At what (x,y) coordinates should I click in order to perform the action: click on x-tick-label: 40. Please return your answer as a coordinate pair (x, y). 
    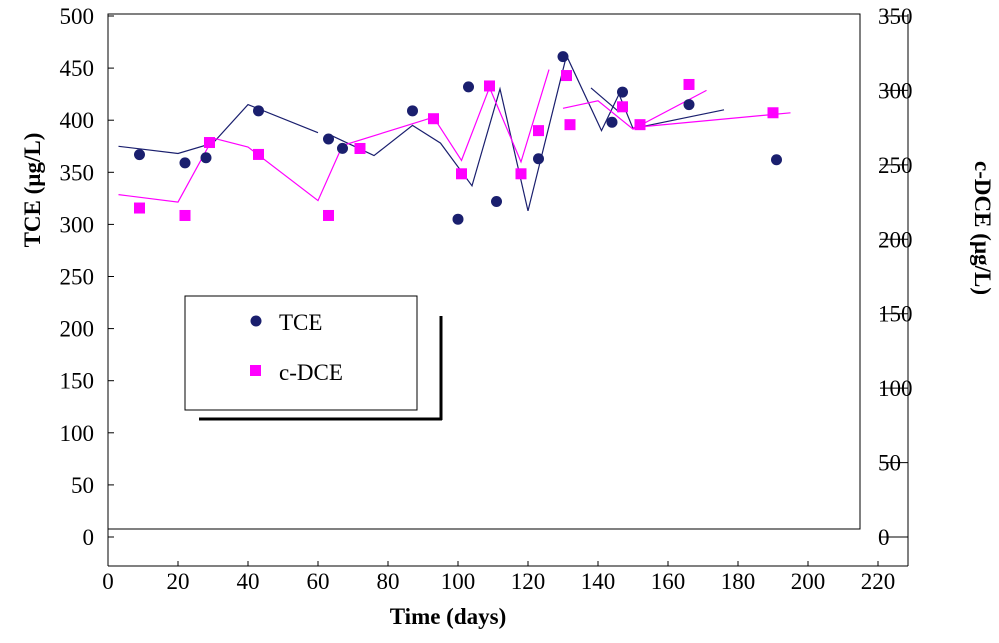
    Looking at the image, I should click on (248, 581).